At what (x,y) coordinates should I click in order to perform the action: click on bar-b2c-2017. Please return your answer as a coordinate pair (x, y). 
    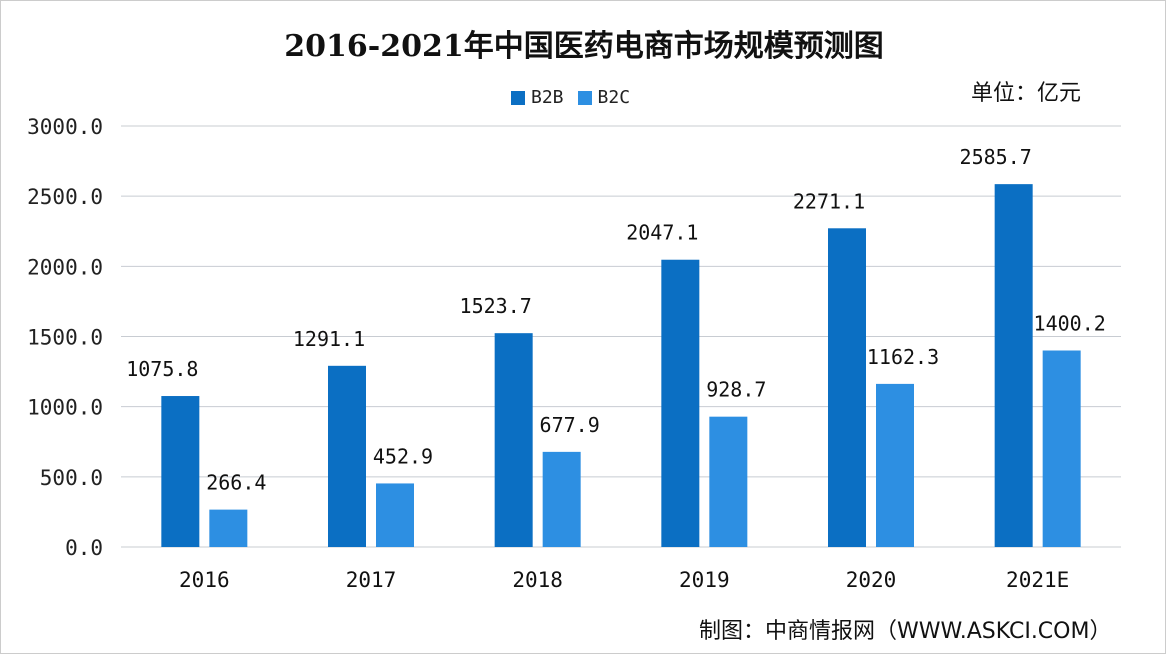
    Looking at the image, I should click on (395, 515).